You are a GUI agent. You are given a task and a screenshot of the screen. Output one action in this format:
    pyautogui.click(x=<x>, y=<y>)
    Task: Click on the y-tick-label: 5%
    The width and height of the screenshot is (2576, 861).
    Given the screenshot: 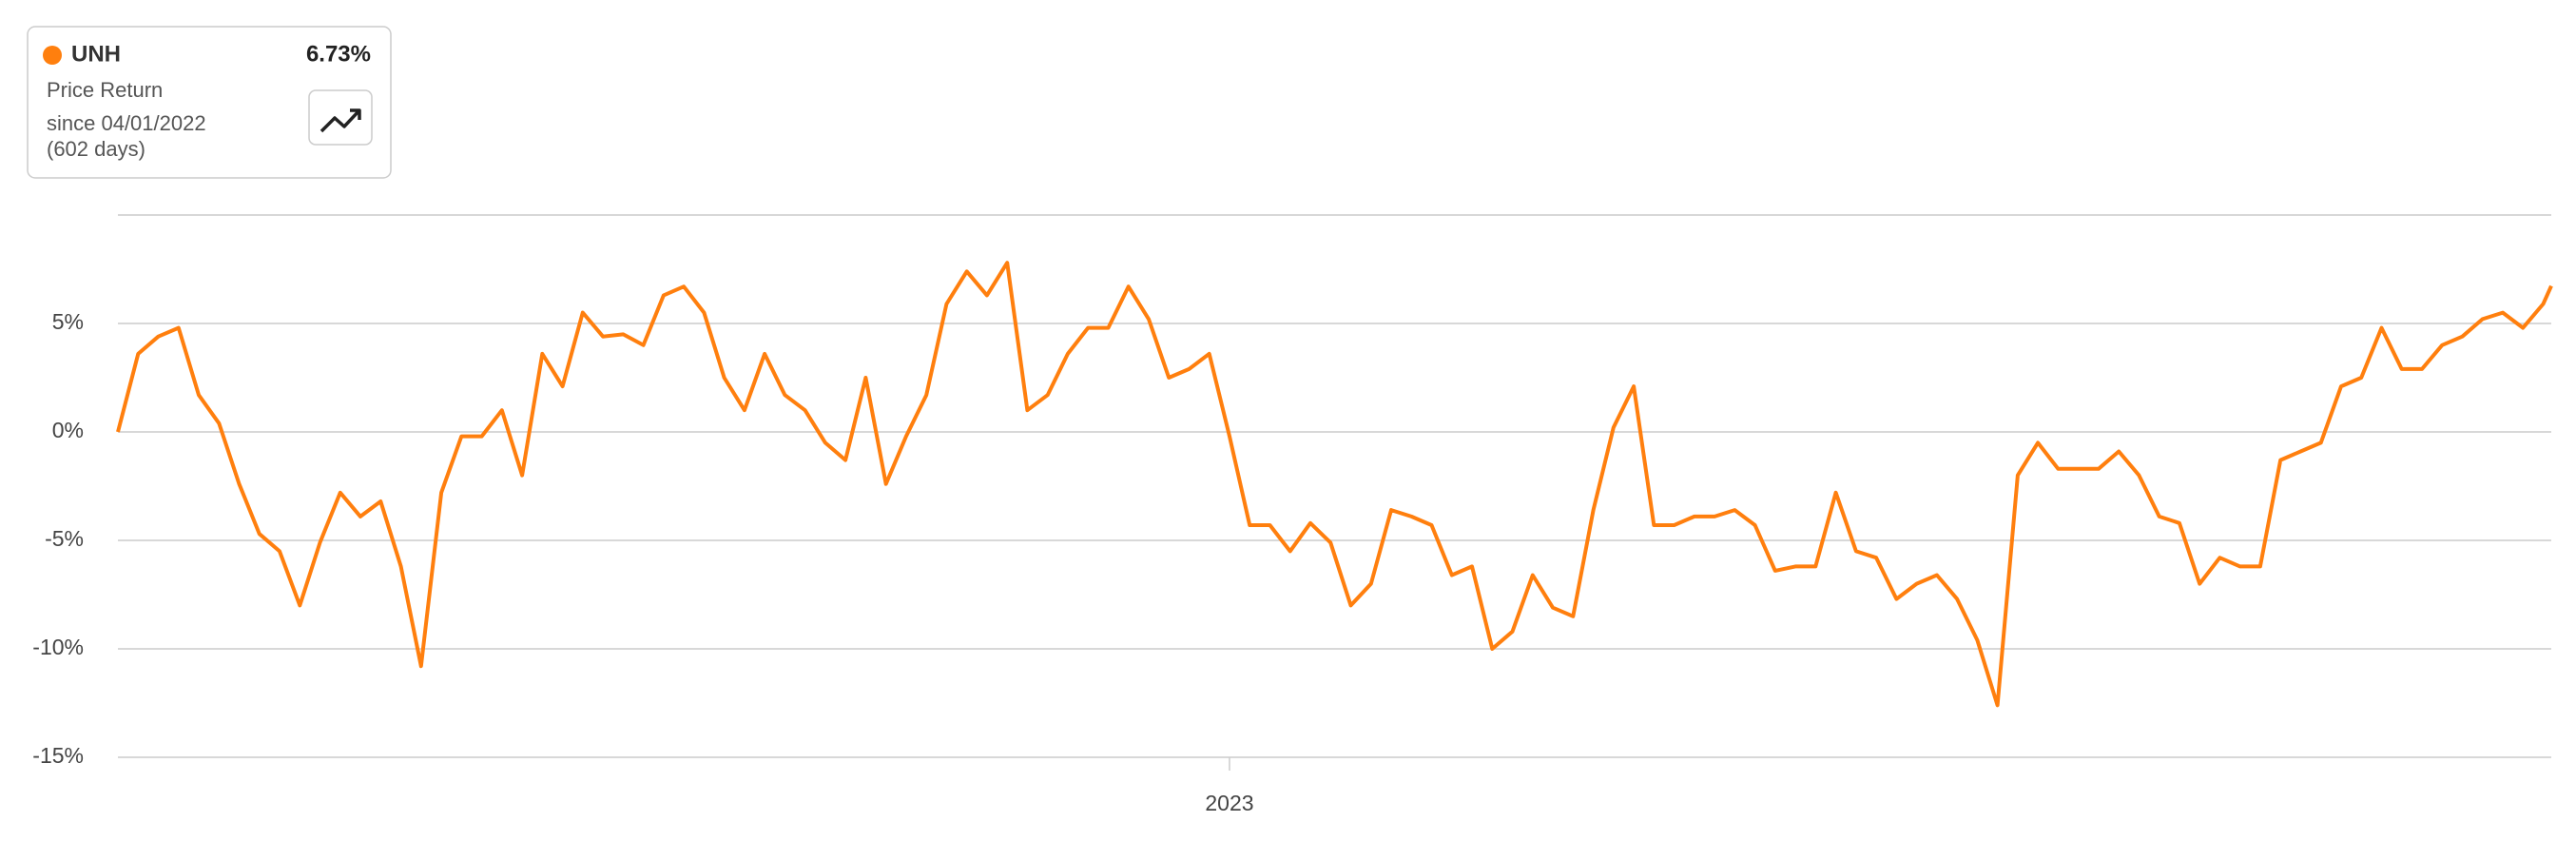 What is the action you would take?
    pyautogui.click(x=68, y=321)
    